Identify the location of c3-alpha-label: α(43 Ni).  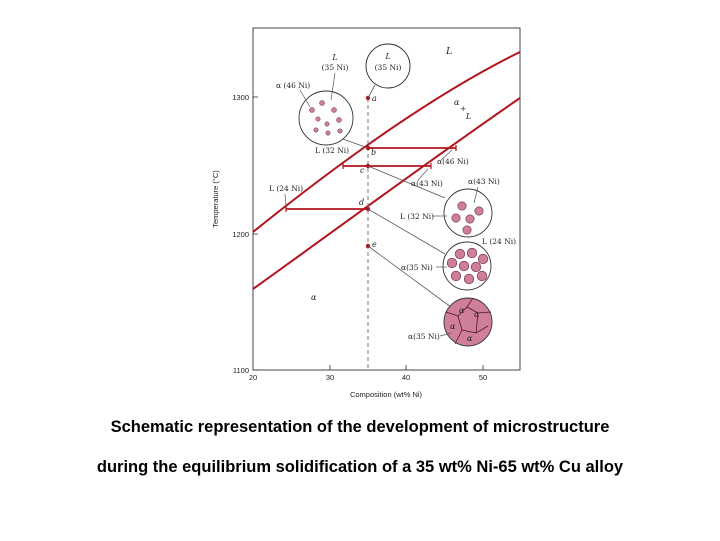
(484, 181).